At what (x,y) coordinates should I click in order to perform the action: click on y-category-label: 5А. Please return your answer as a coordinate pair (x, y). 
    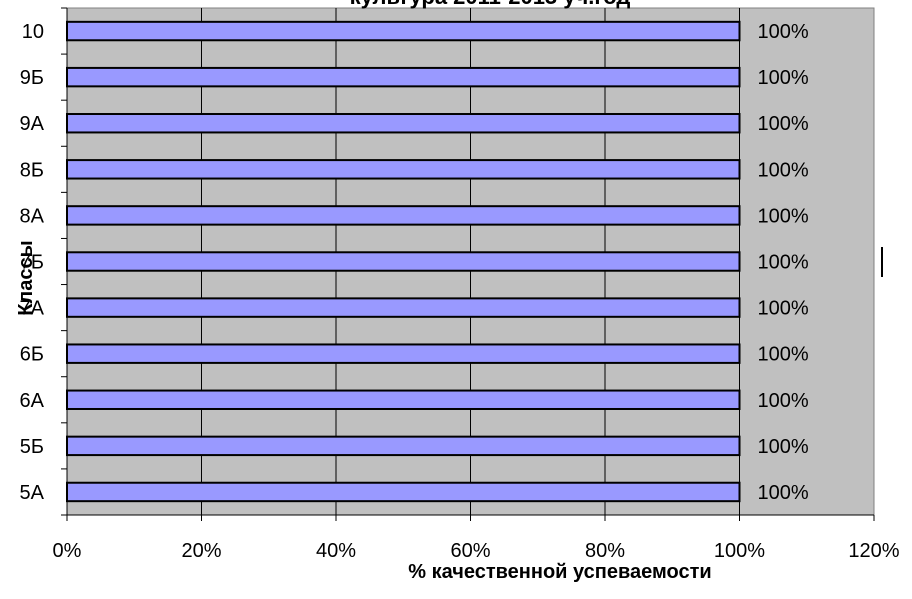
    Looking at the image, I should click on (32, 493).